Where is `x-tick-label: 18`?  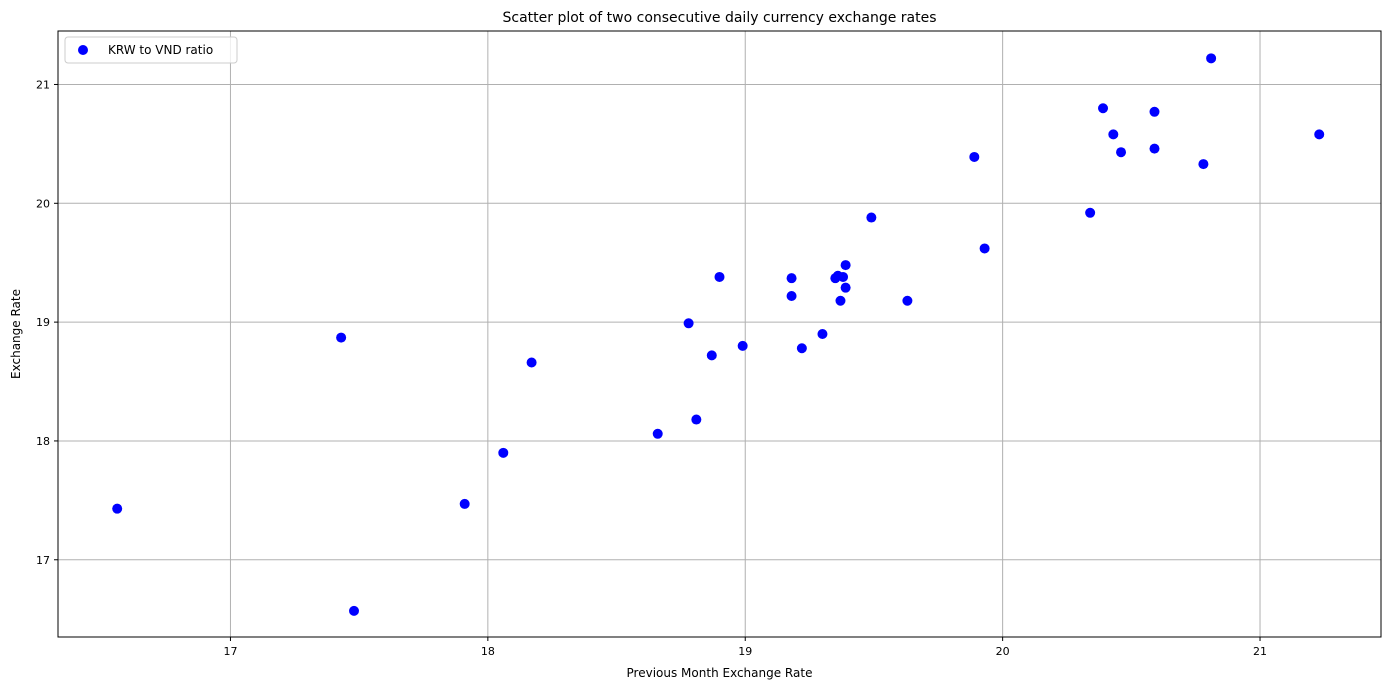 x-tick-label: 18 is located at coordinates (488, 651).